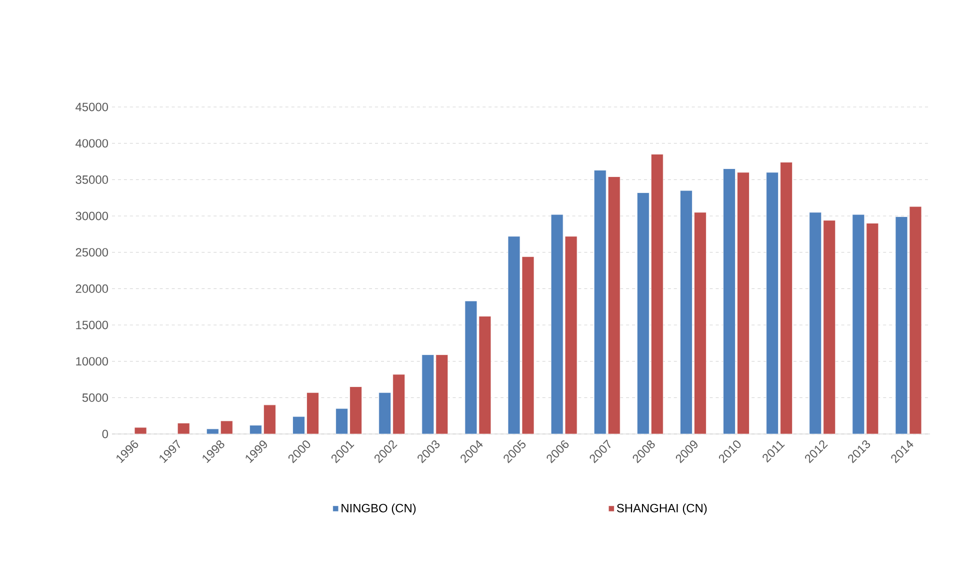  I want to click on y-tick-label: 15000, so click(92, 325).